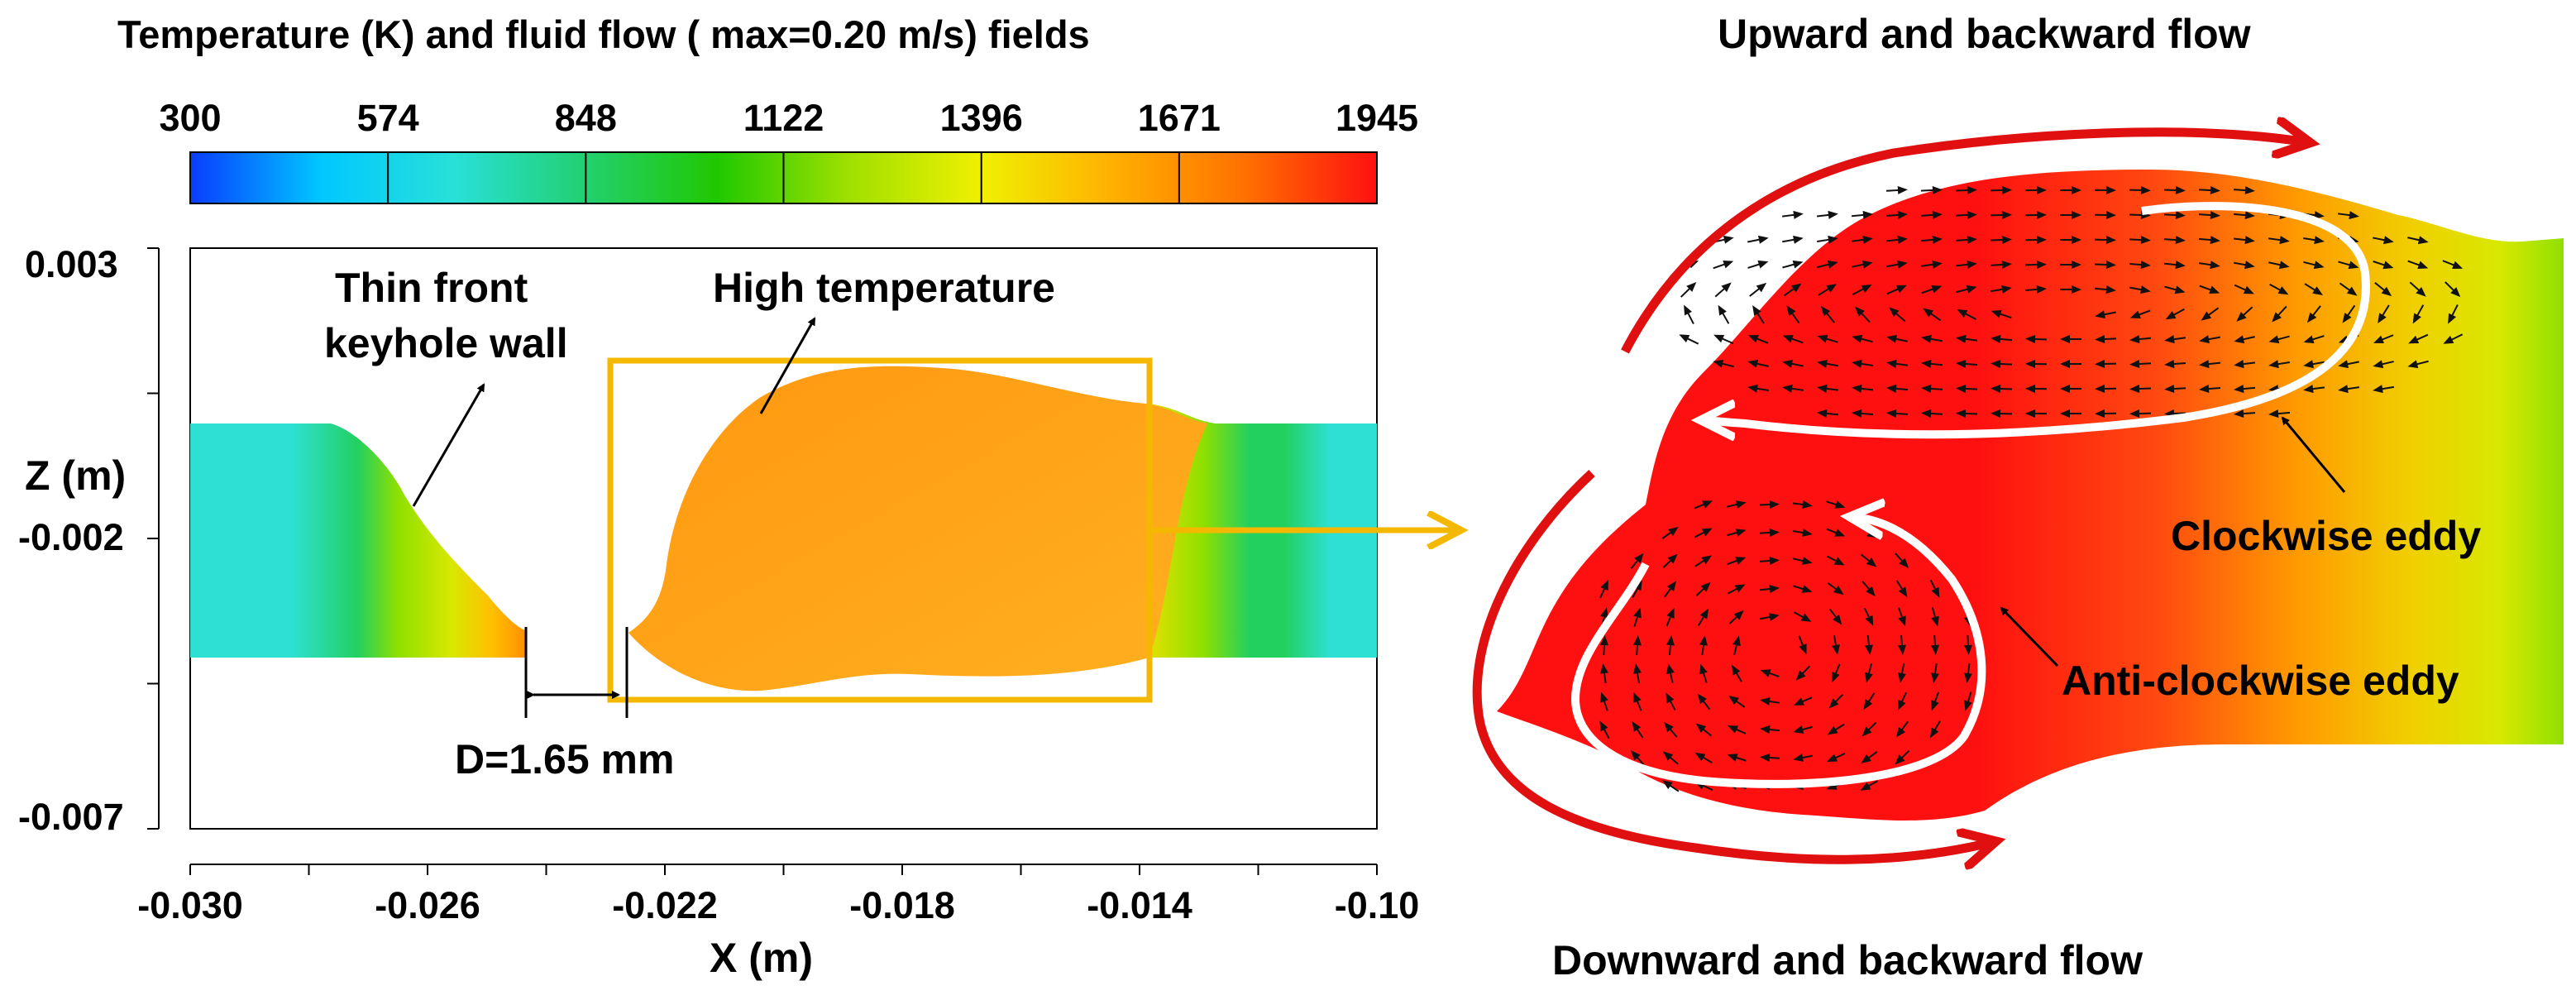  I want to click on x-tick-label-3: -0.018, so click(902, 905).